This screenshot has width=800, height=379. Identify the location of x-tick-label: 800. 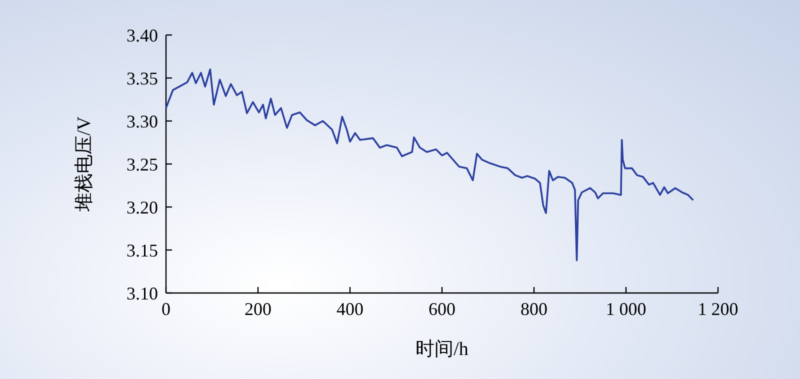
(534, 309).